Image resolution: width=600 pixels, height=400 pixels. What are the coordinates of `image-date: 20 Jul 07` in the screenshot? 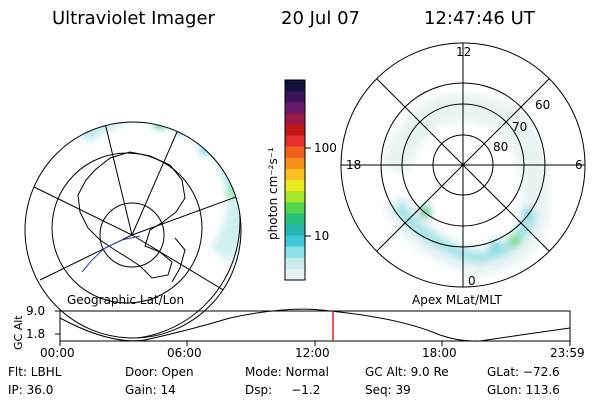 It's located at (320, 18).